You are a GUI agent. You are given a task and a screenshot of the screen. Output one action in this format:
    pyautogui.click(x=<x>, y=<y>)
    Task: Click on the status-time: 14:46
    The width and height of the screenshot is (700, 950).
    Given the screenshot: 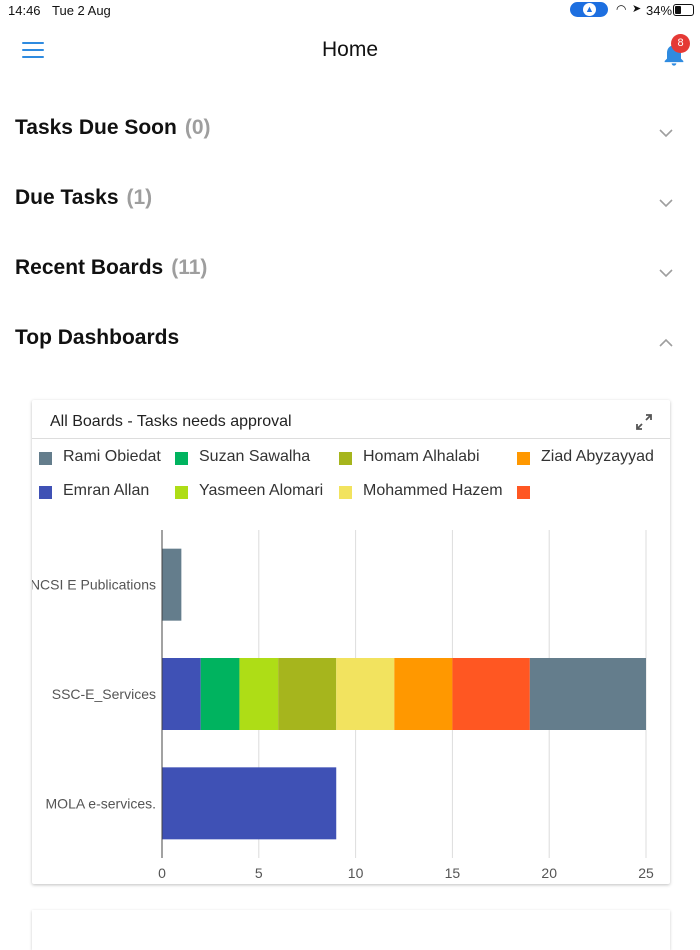 What is the action you would take?
    pyautogui.click(x=24, y=10)
    